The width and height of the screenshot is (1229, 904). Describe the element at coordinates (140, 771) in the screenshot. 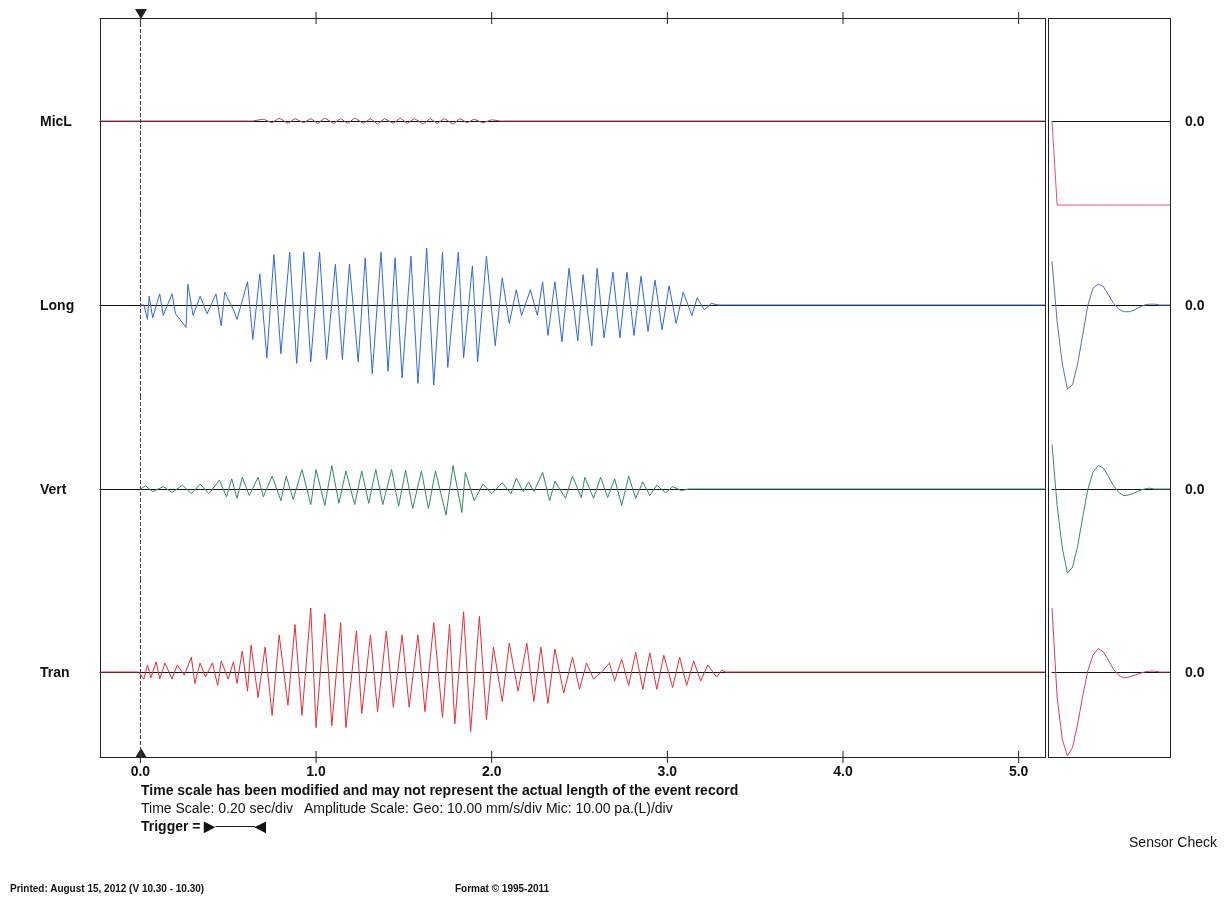

I see `x-tick-label: 0.0` at that location.